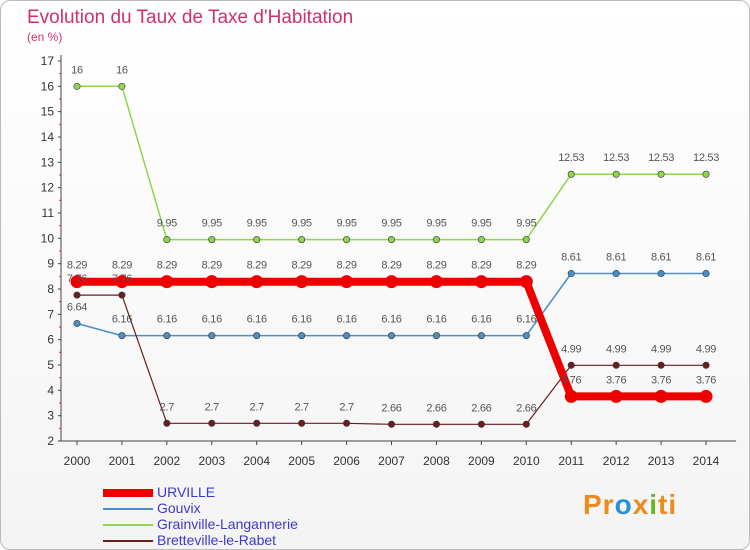  Describe the element at coordinates (661, 461) in the screenshot. I see `x-tick-label: 2013` at that location.